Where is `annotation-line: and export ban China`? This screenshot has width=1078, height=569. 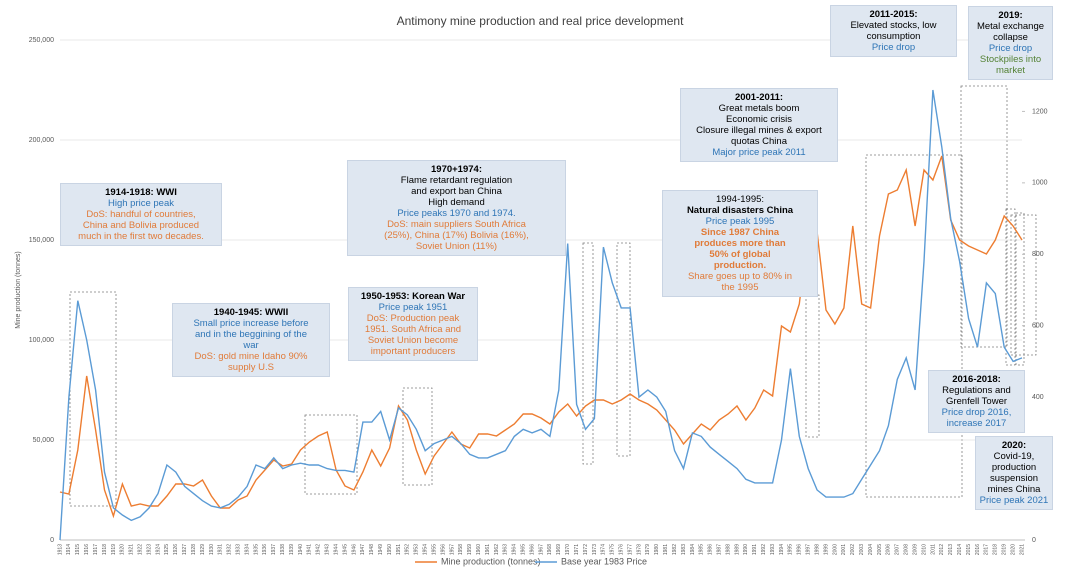 annotation-line: and export ban China is located at coordinates (456, 191).